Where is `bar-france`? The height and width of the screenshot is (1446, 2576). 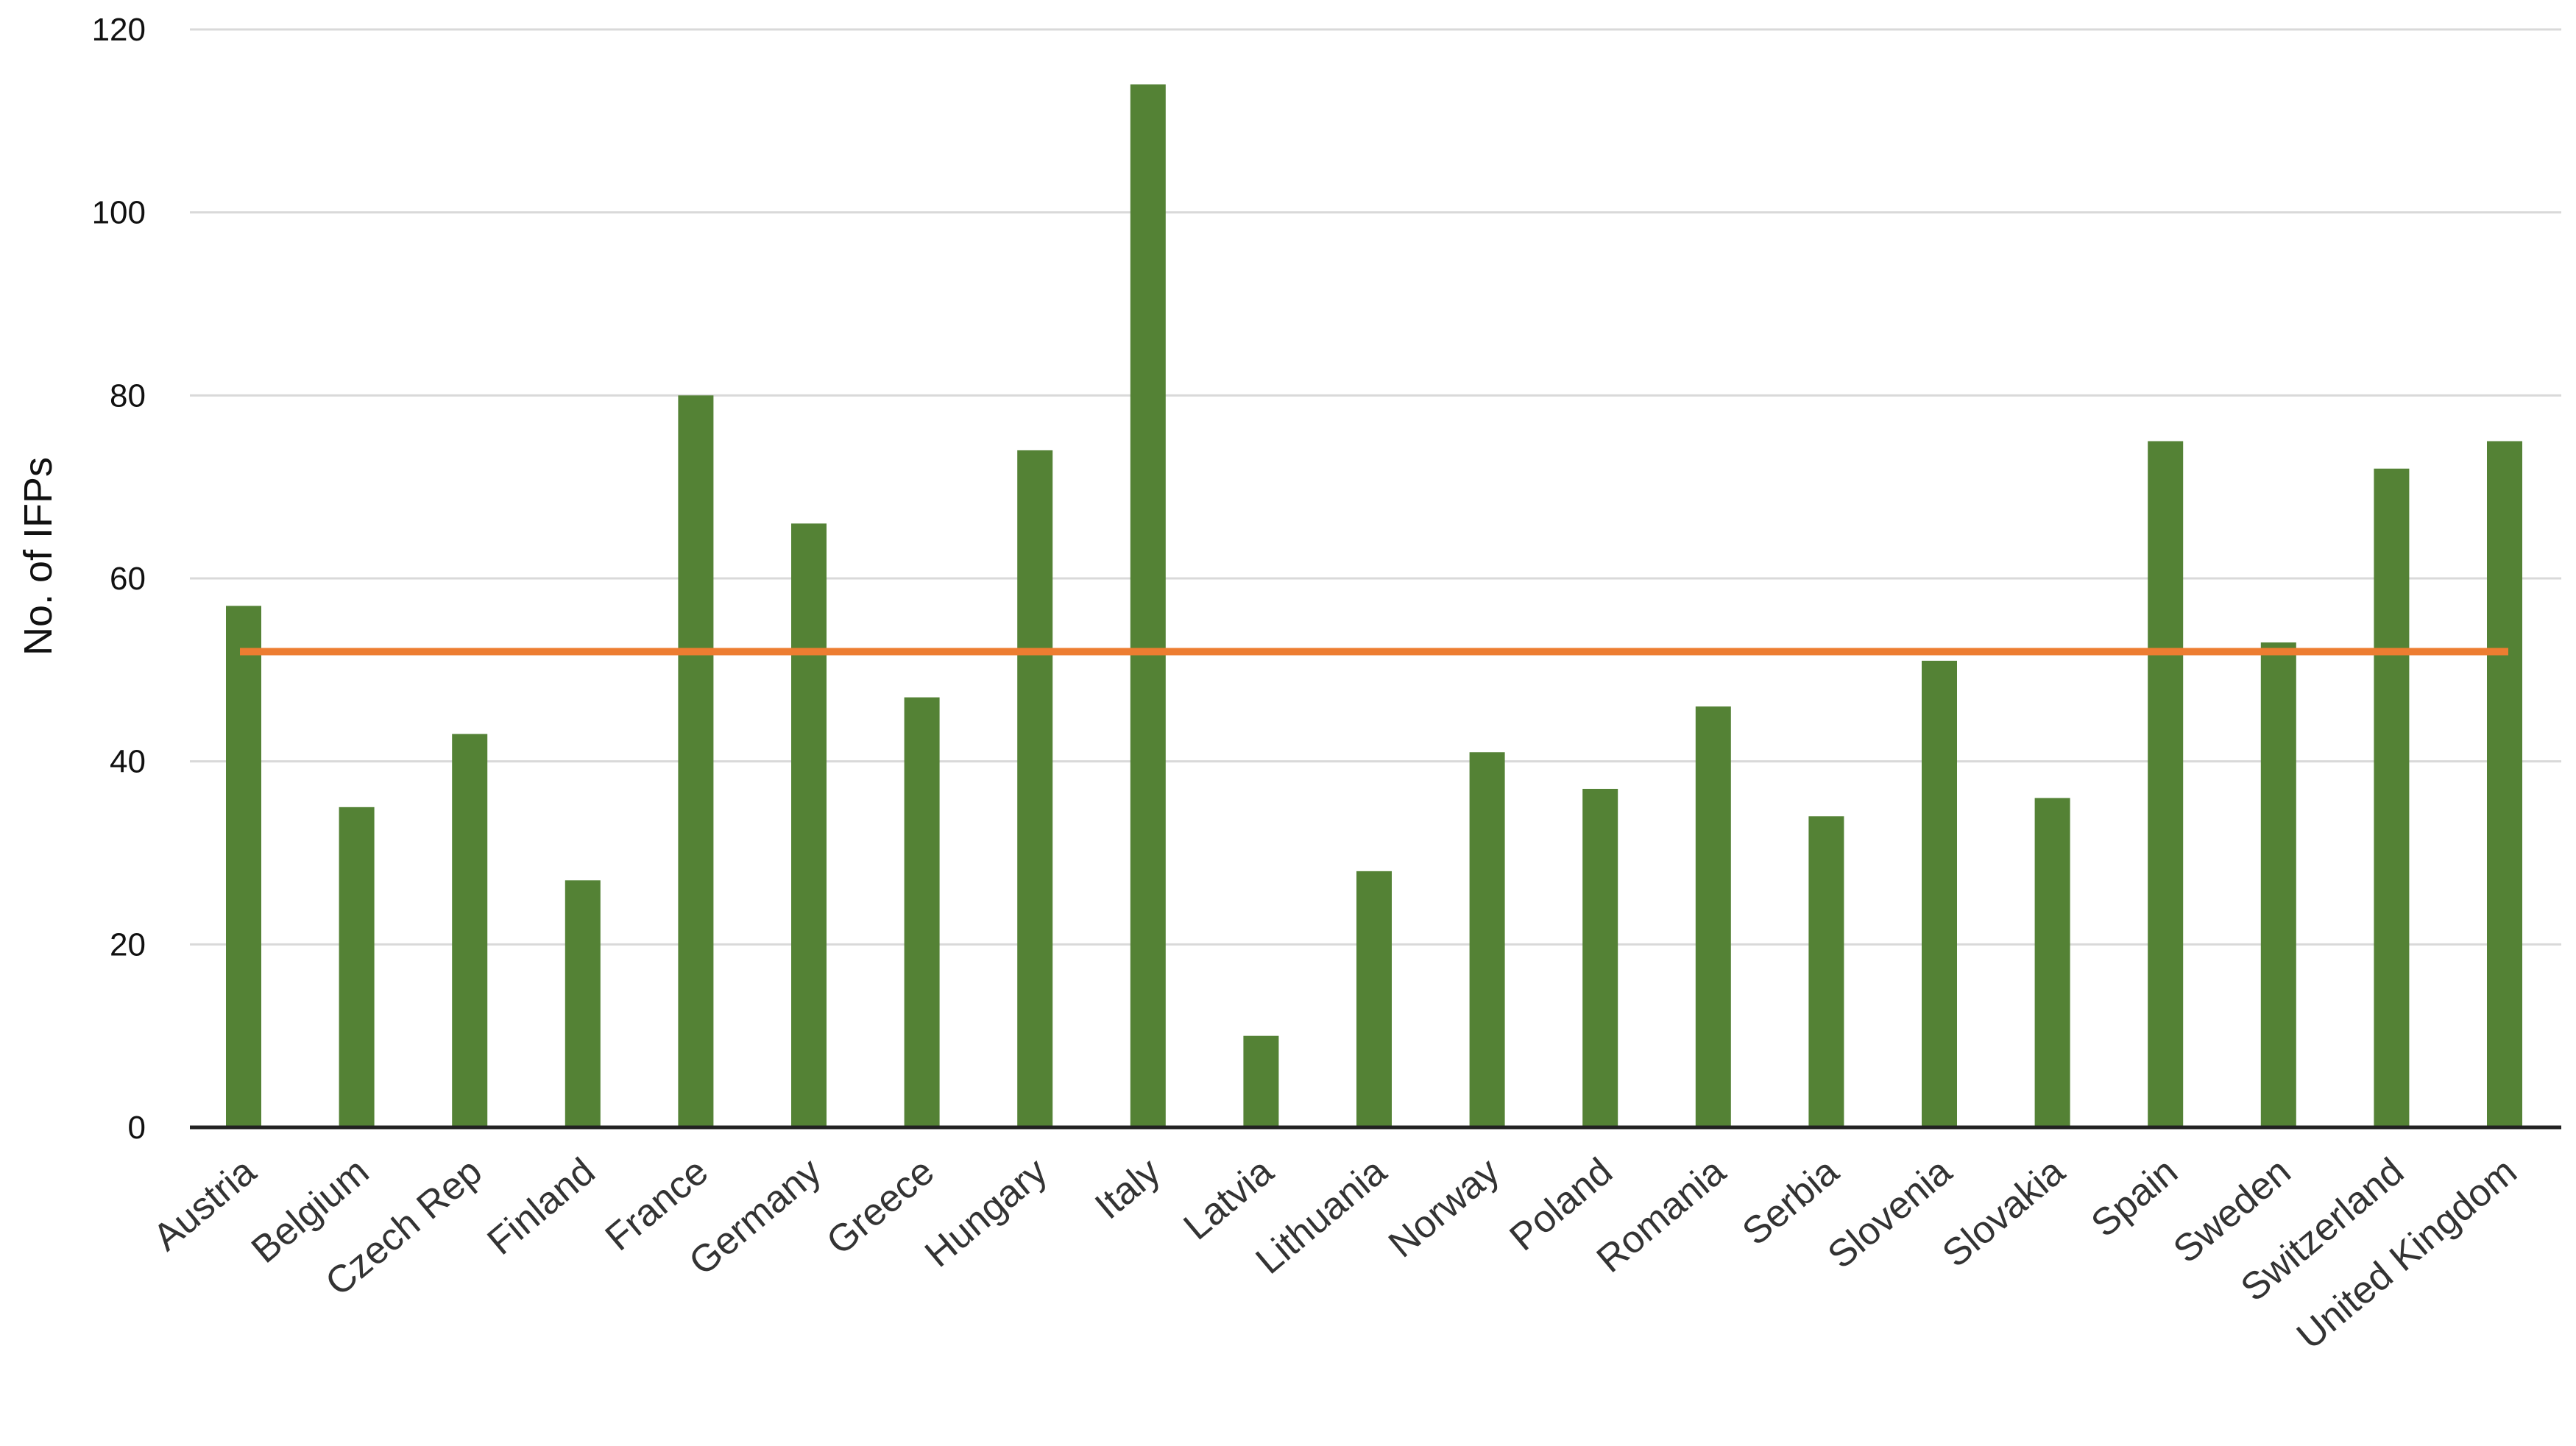
bar-france is located at coordinates (696, 761).